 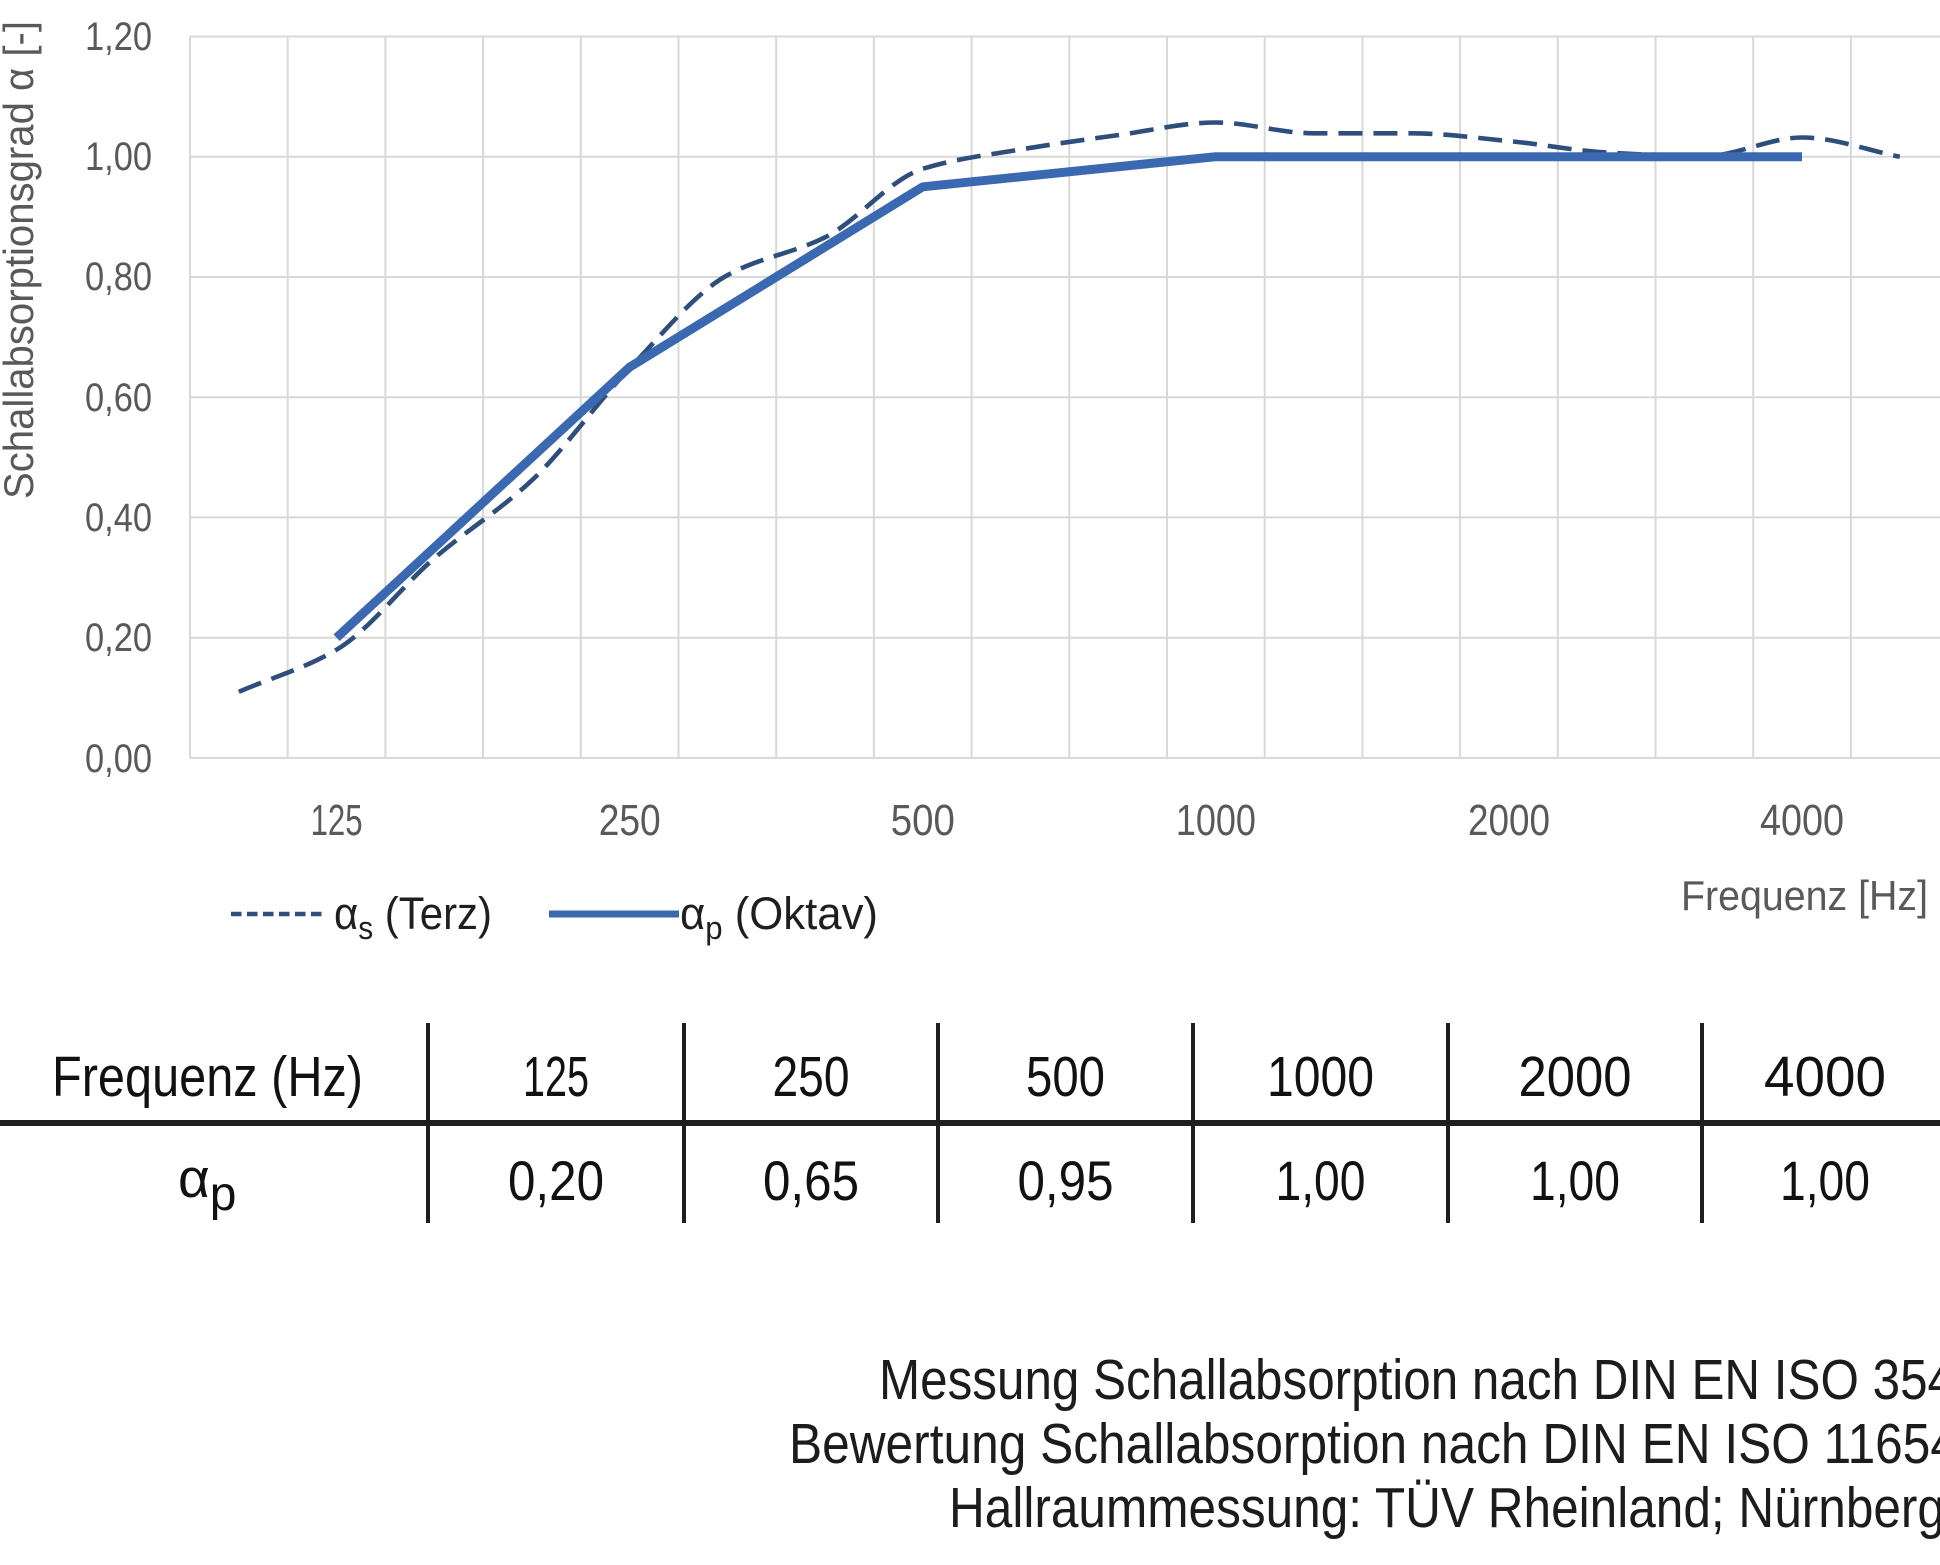 I want to click on svg-text:Hallraummessung: TÜV Rheinland: Hallraummessung: TÜV Rheinland; Nürnberg, so click(x=1444, y=1508).